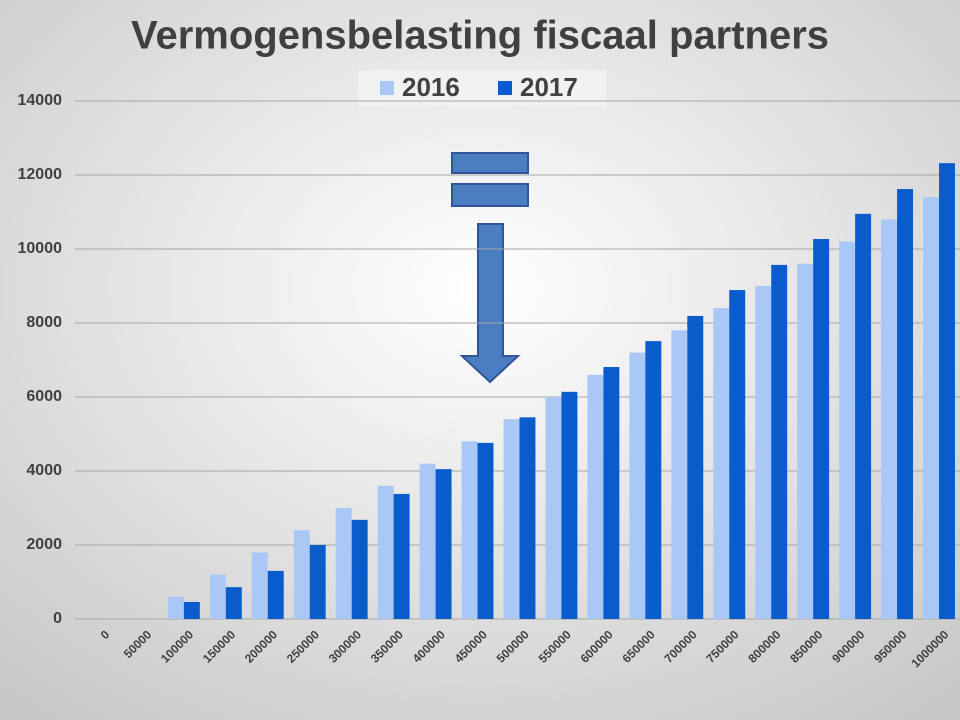  Describe the element at coordinates (480, 36) in the screenshot. I see `chart-title: Vermogensbelasting fiscaal partners` at that location.